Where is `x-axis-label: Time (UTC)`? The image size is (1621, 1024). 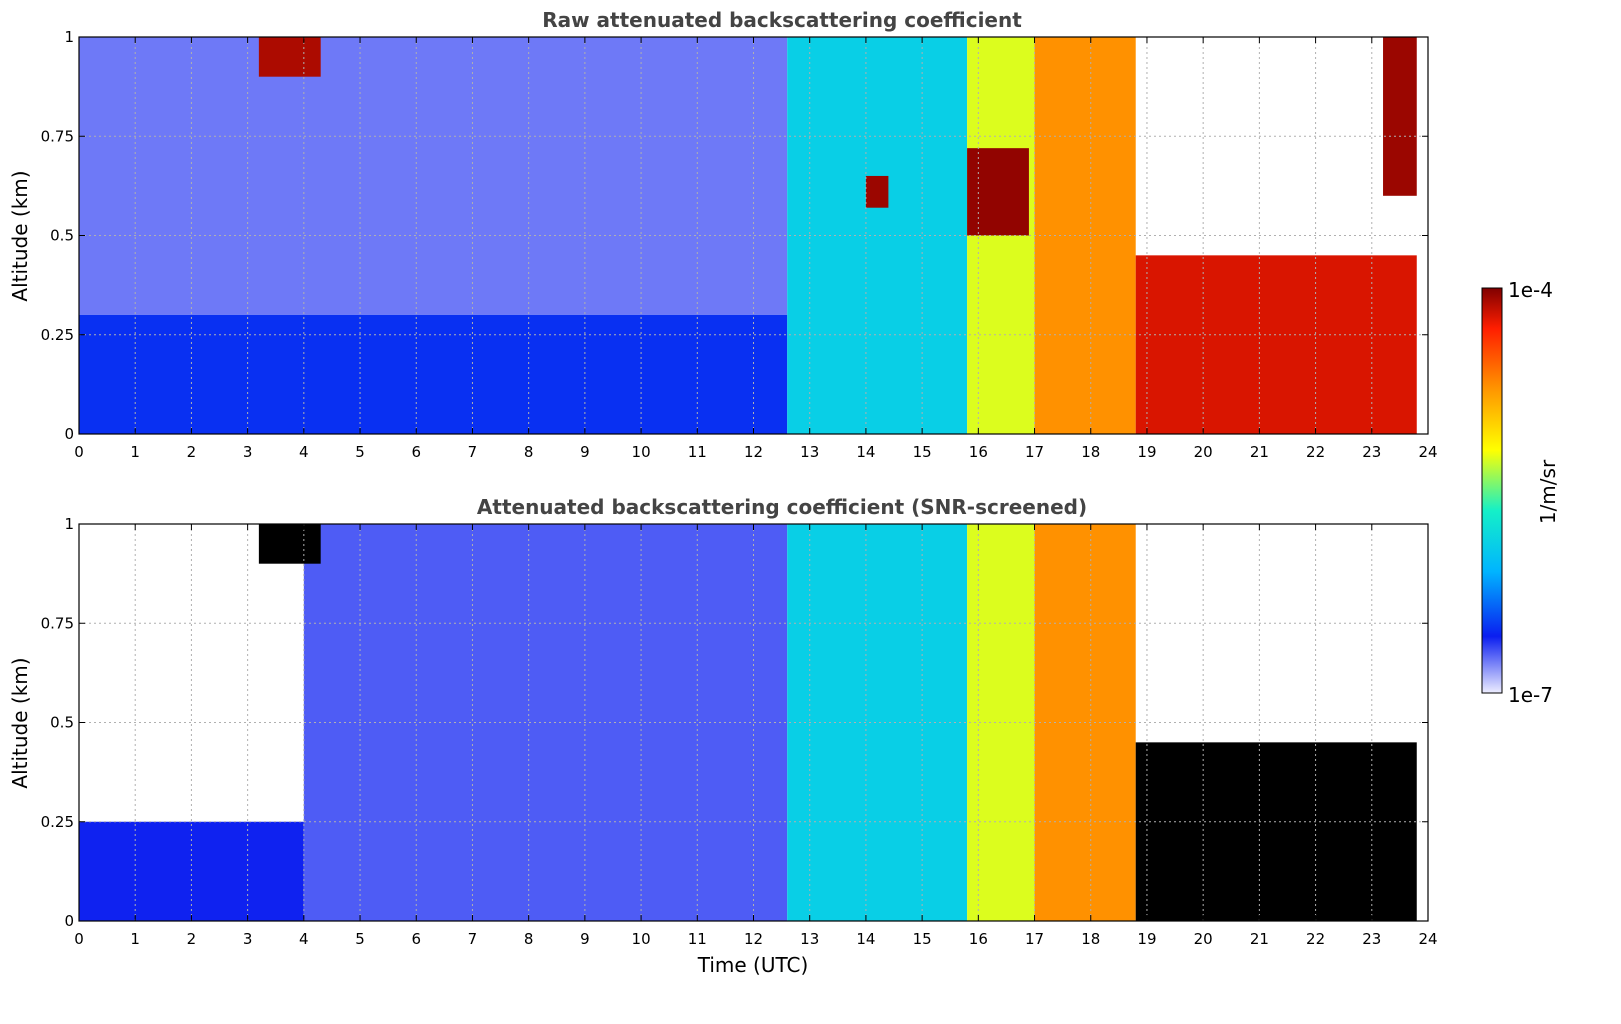
x-axis-label: Time (UTC) is located at coordinates (753, 965).